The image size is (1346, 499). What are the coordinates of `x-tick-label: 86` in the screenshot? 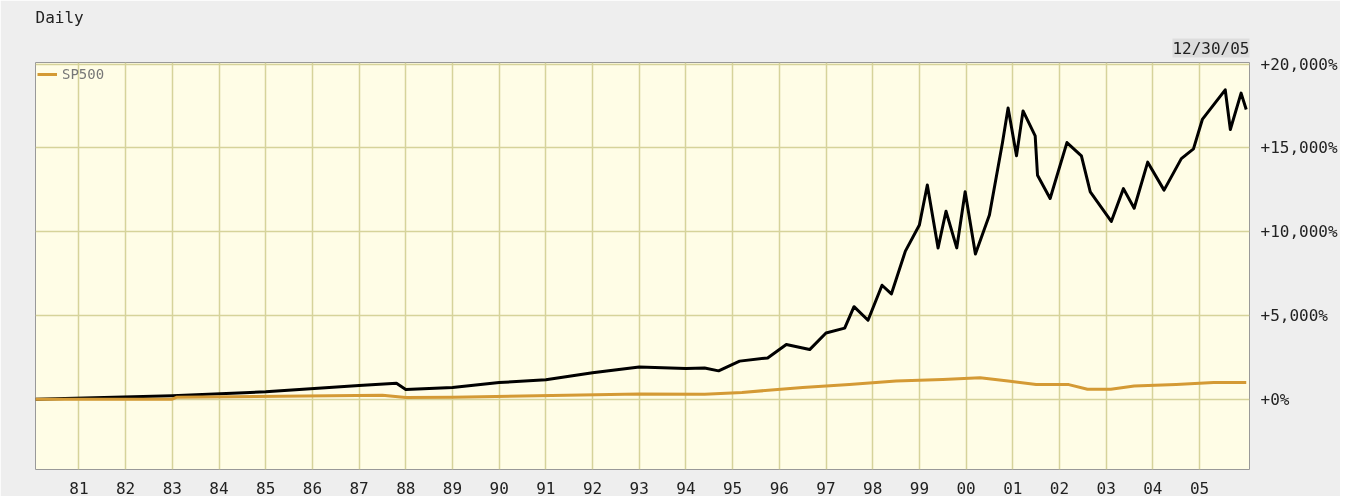 It's located at (312, 488).